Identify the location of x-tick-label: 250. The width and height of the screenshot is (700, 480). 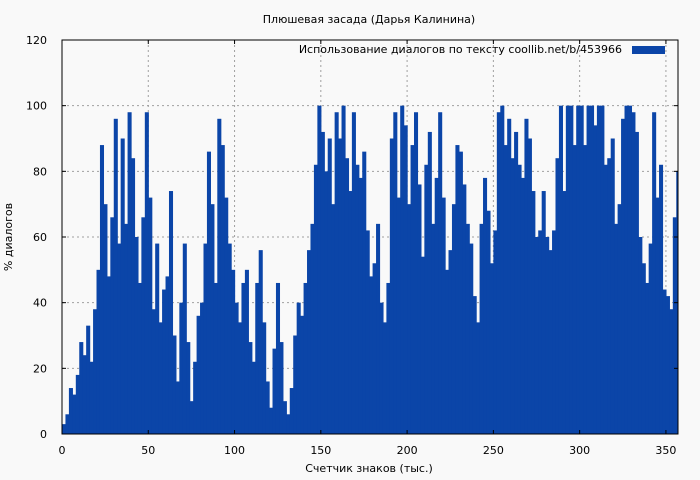
(493, 450).